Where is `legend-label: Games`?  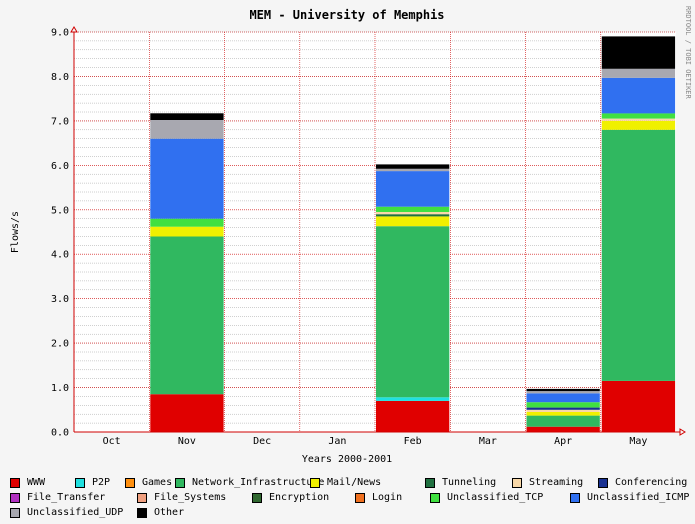
legend-label: Games is located at coordinates (157, 482).